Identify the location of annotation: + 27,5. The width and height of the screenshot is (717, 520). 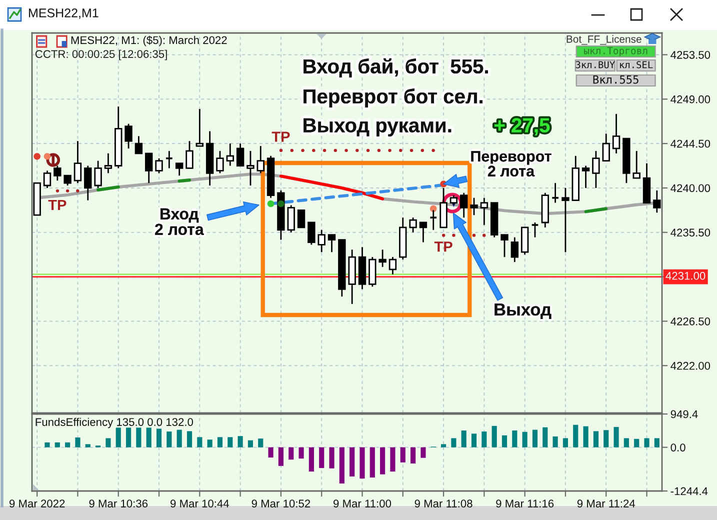
(522, 127).